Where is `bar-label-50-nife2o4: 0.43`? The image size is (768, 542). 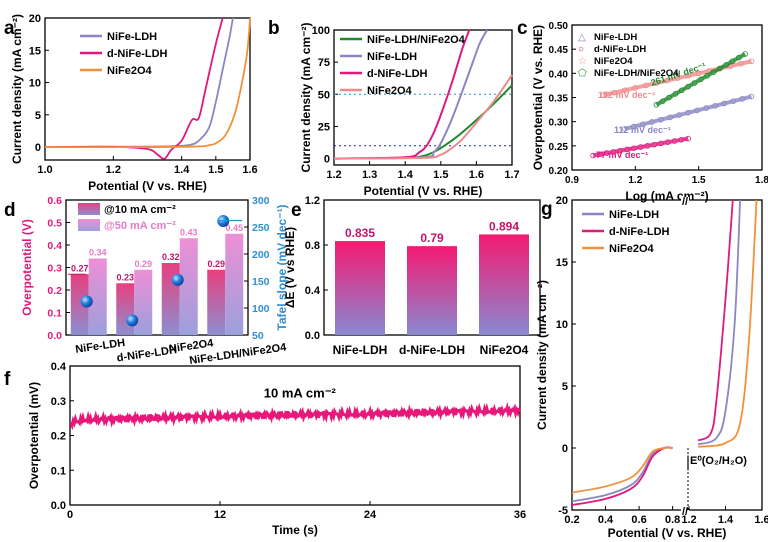 bar-label-50-nife2o4: 0.43 is located at coordinates (189, 232).